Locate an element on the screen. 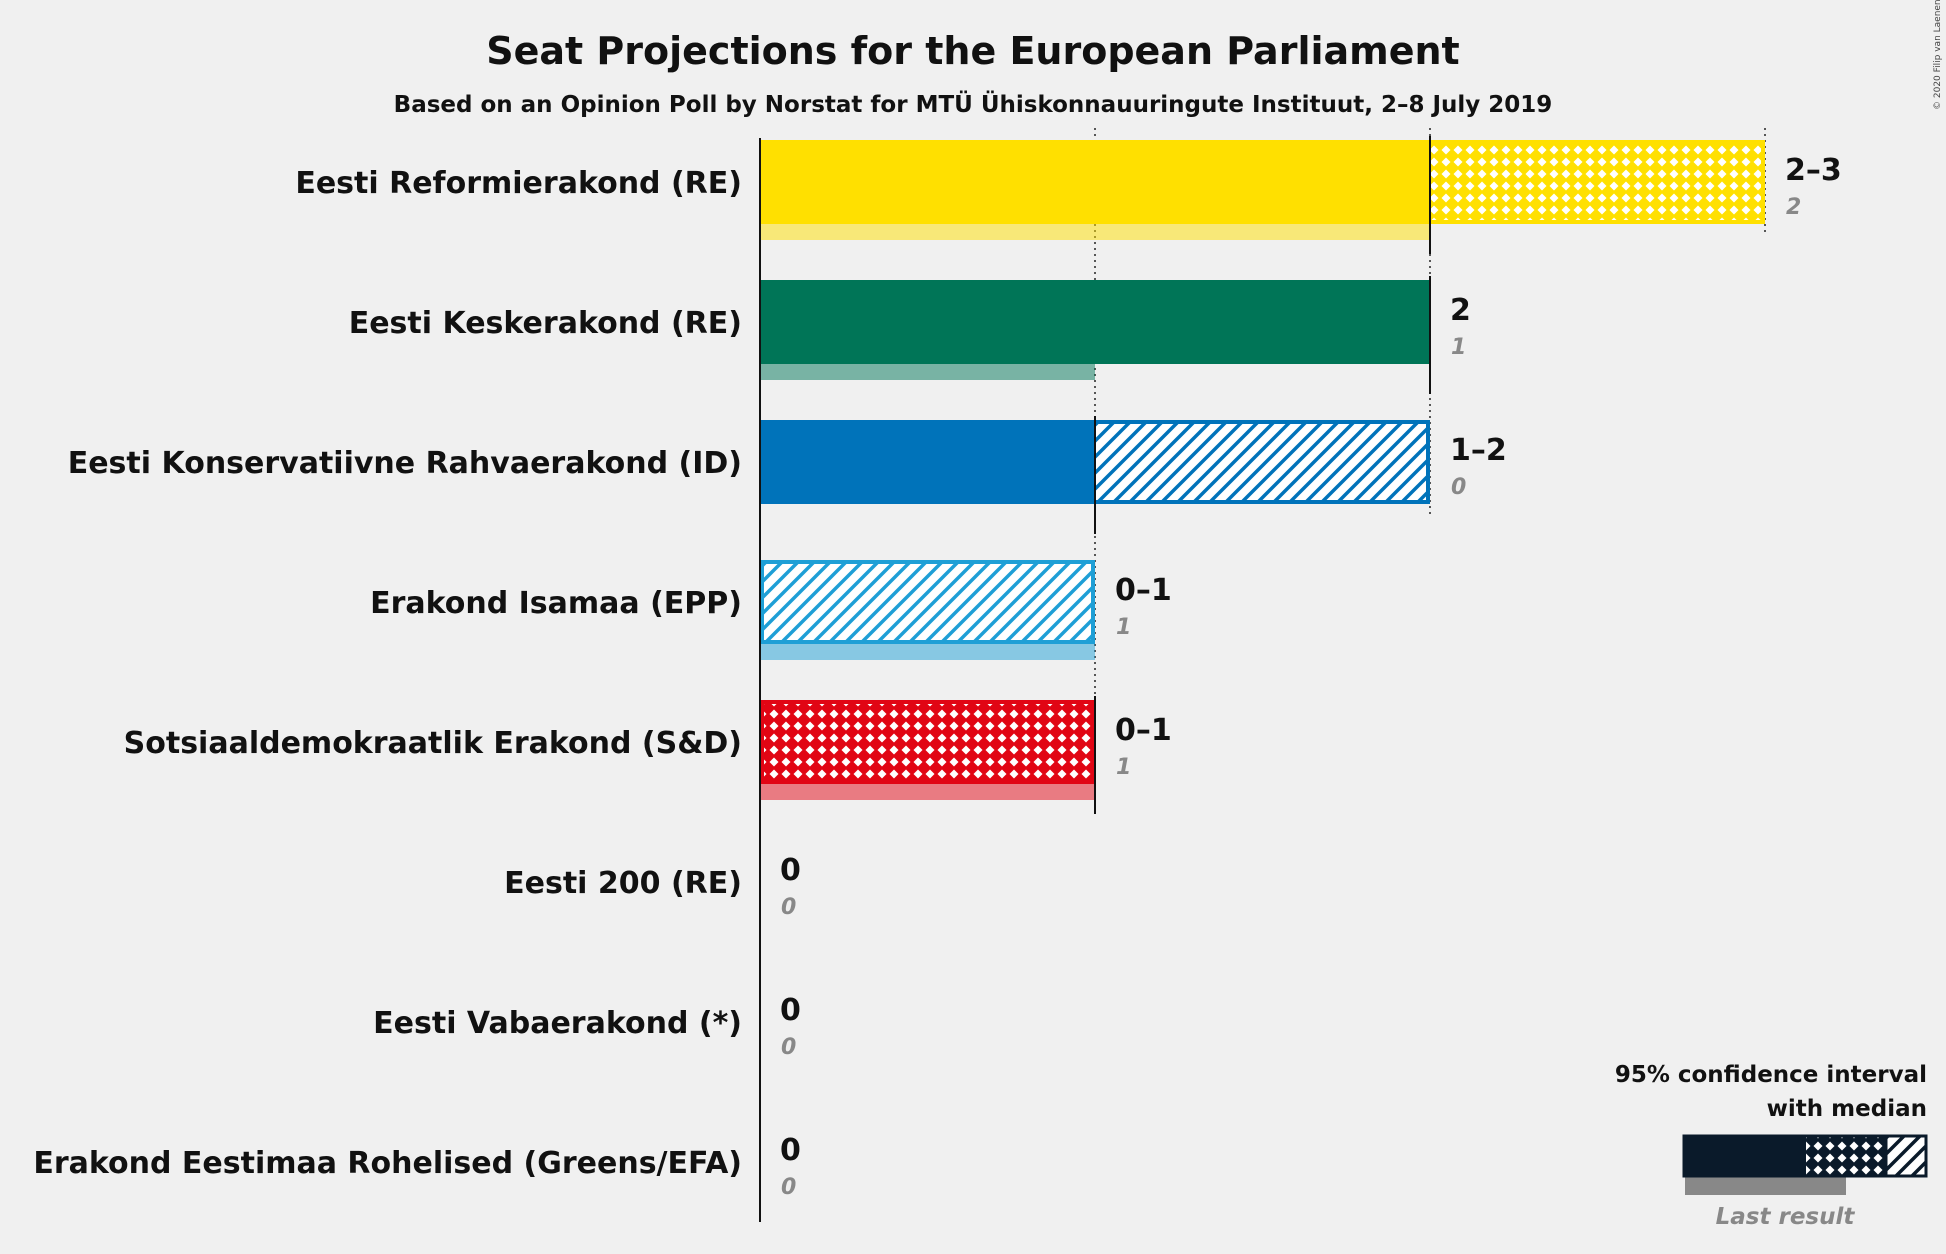  party-label: Eesti Reformierakond (RE) is located at coordinates (518, 183).